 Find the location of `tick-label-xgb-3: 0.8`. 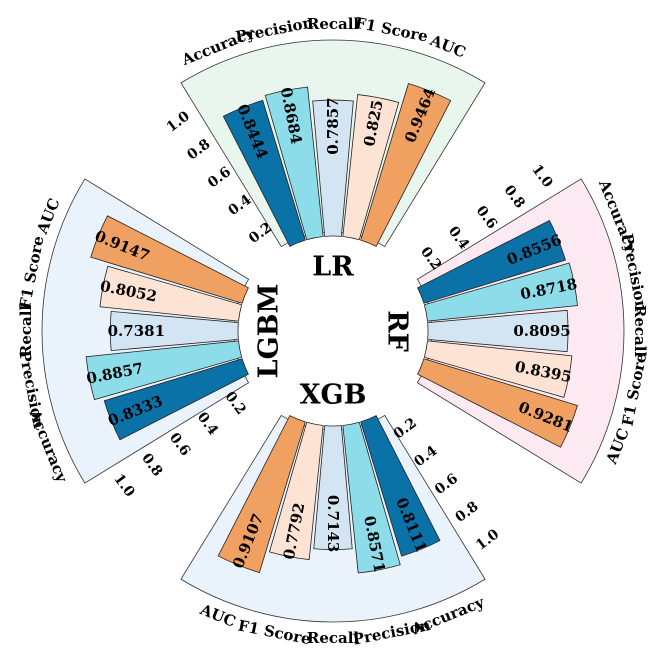

tick-label-xgb-3: 0.8 is located at coordinates (467, 512).